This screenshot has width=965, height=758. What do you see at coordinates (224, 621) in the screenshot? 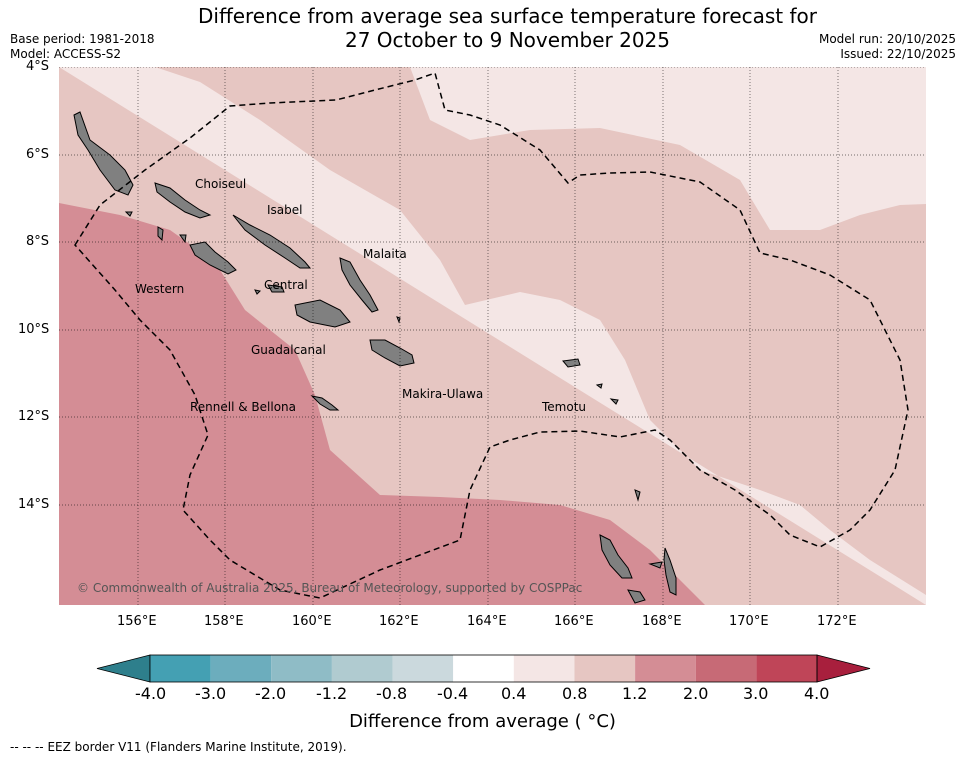
I see `lon-label-158e: 158°E` at bounding box center [224, 621].